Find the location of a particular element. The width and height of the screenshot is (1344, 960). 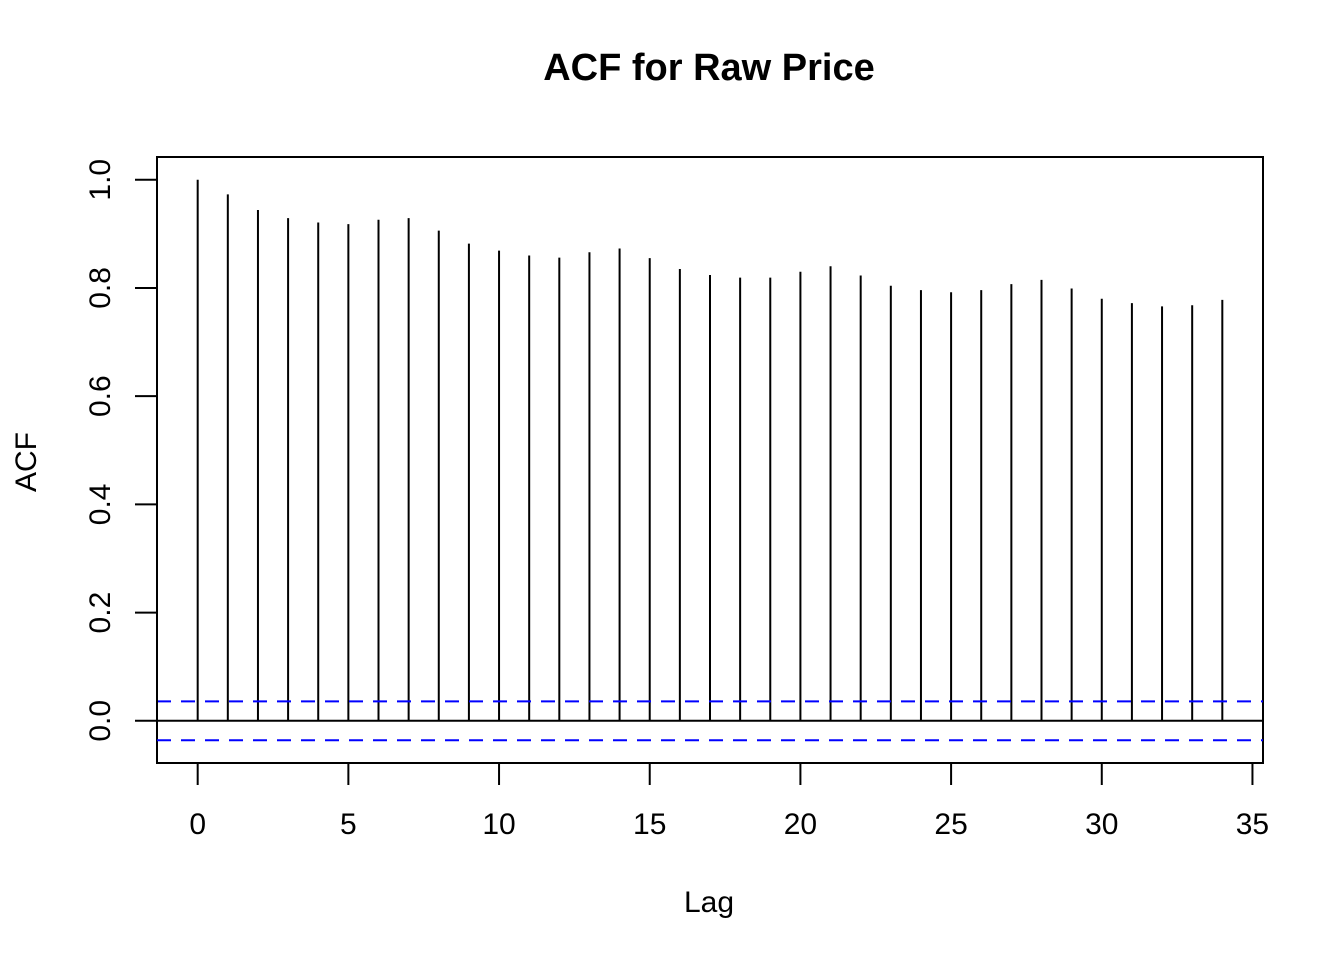

y-tick-label: 0.8 is located at coordinates (100, 288).